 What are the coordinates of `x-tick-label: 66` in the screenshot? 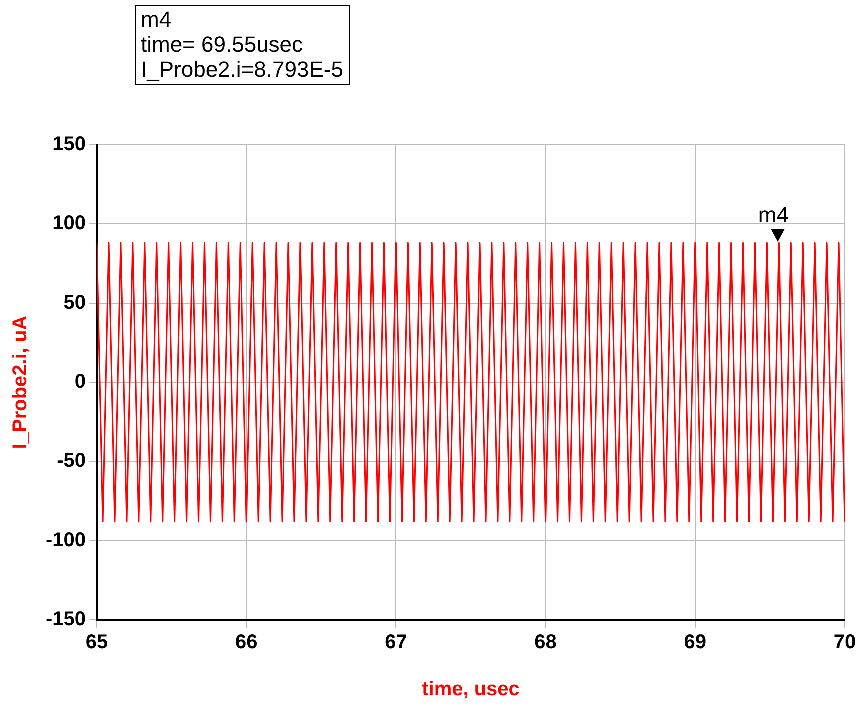 It's located at (247, 643).